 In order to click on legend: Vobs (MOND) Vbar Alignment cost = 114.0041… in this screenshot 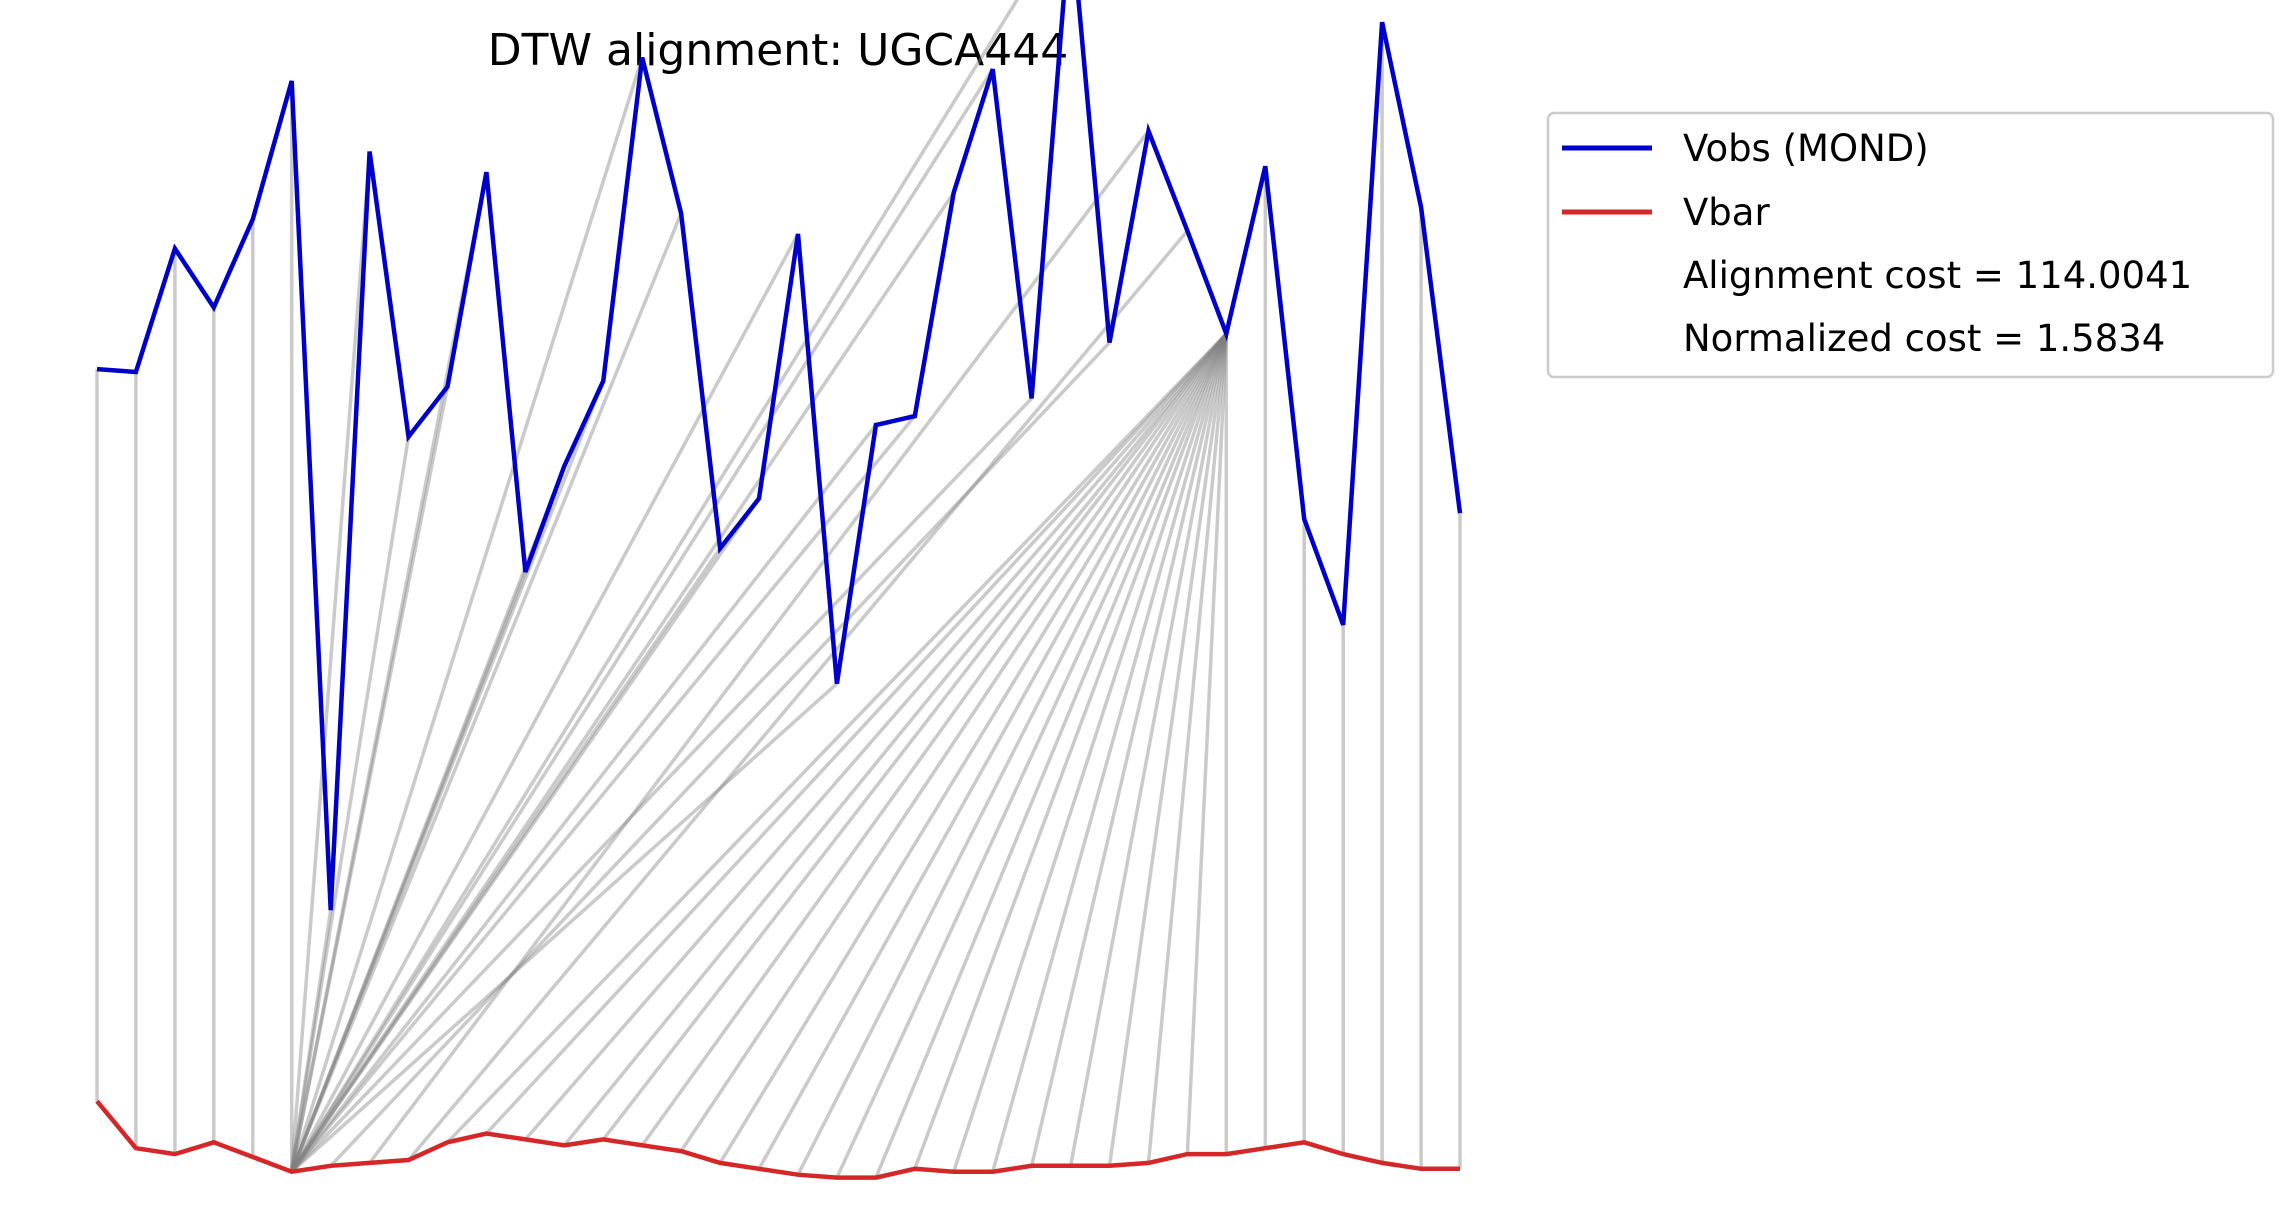, I will do `click(1910, 245)`.